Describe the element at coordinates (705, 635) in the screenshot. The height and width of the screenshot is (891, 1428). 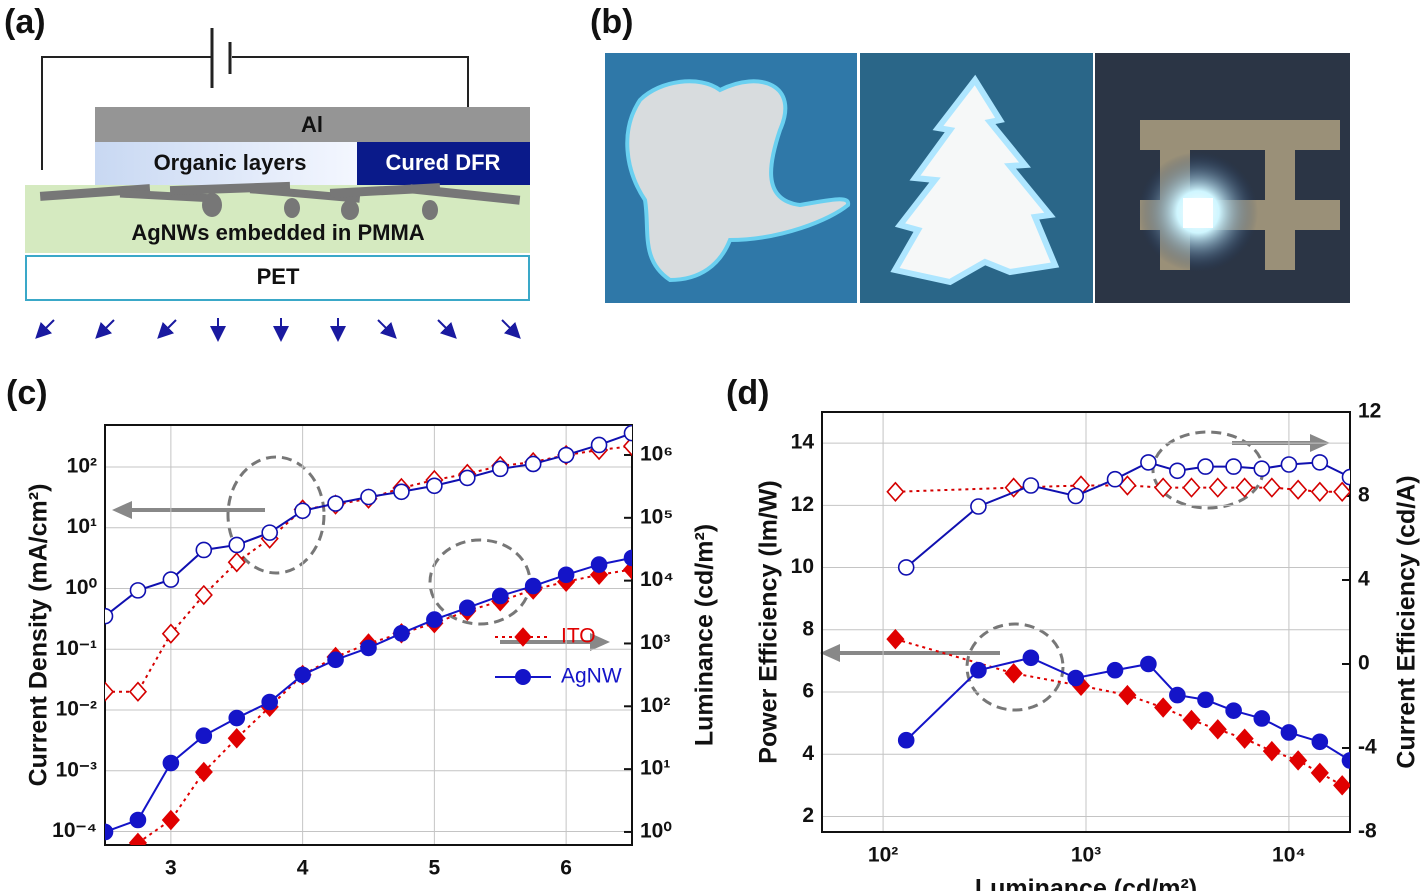
I see `y2-axis-title: Luminance (cd/m²)` at that location.